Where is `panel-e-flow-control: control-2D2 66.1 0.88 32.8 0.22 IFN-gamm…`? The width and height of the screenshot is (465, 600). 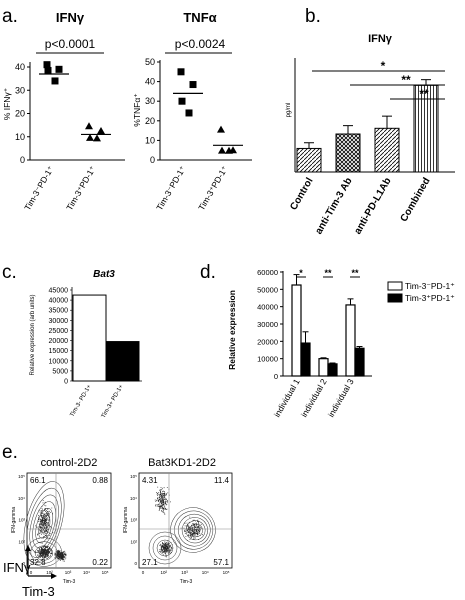 panel-e-flow-control: control-2D2 66.1 0.88 32.8 0.22 IFN-gamm… is located at coordinates (61, 521).